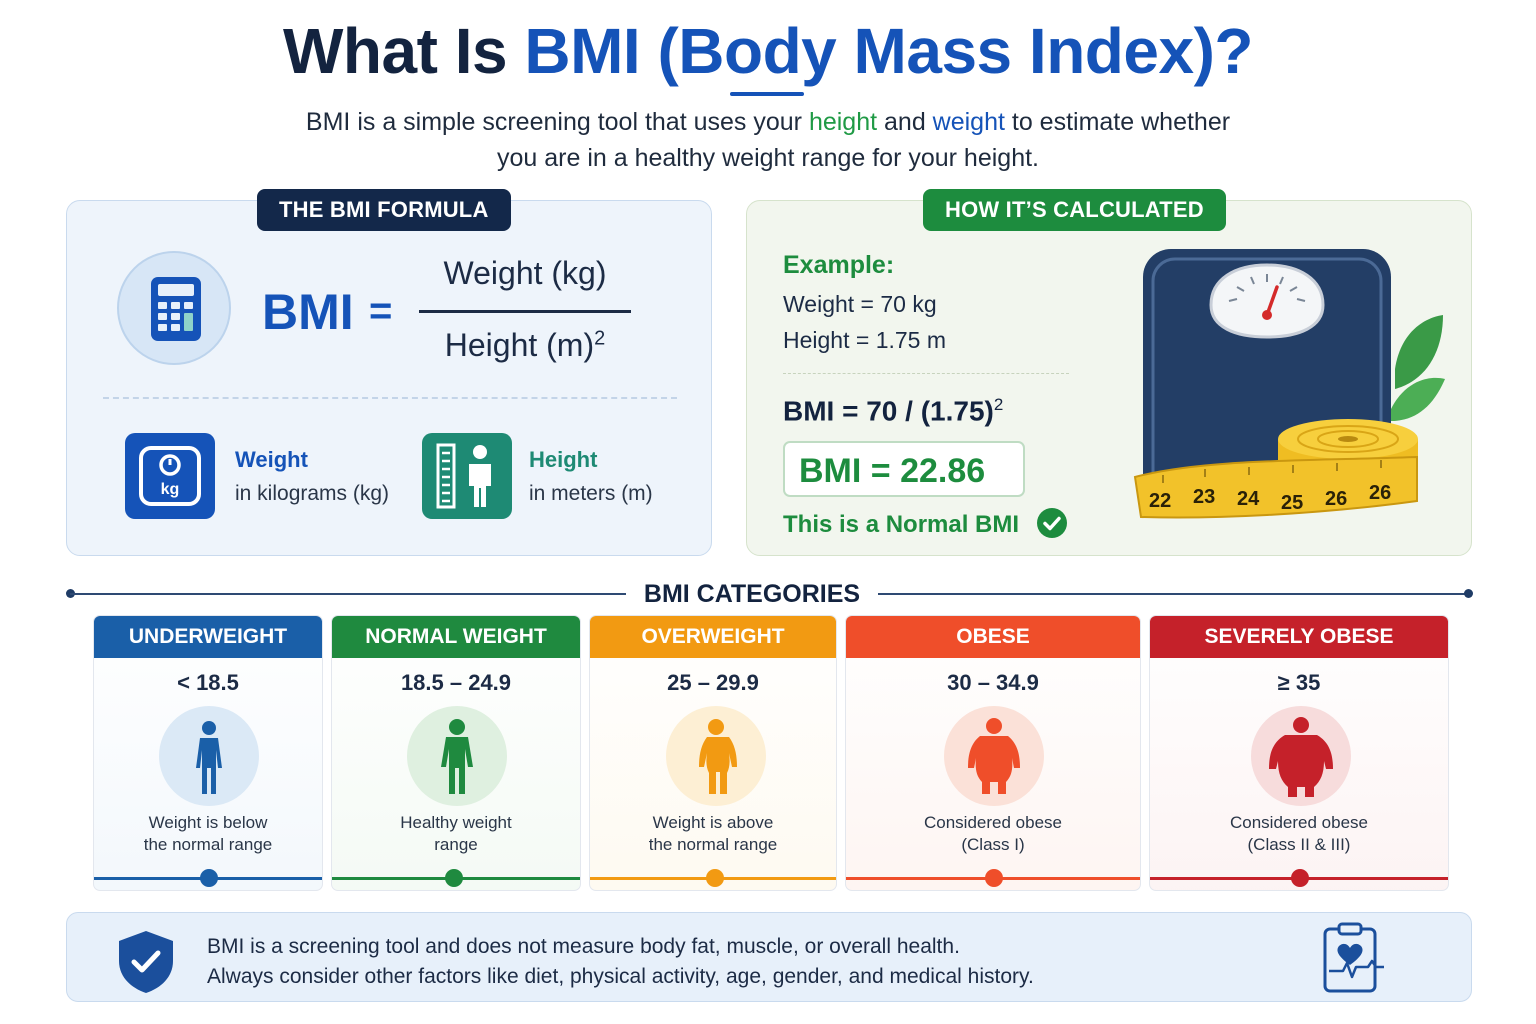 This screenshot has width=1536, height=1024. Describe the element at coordinates (312, 493) in the screenshot. I see `weight-unit-subtitle: in kilograms (kg)` at that location.